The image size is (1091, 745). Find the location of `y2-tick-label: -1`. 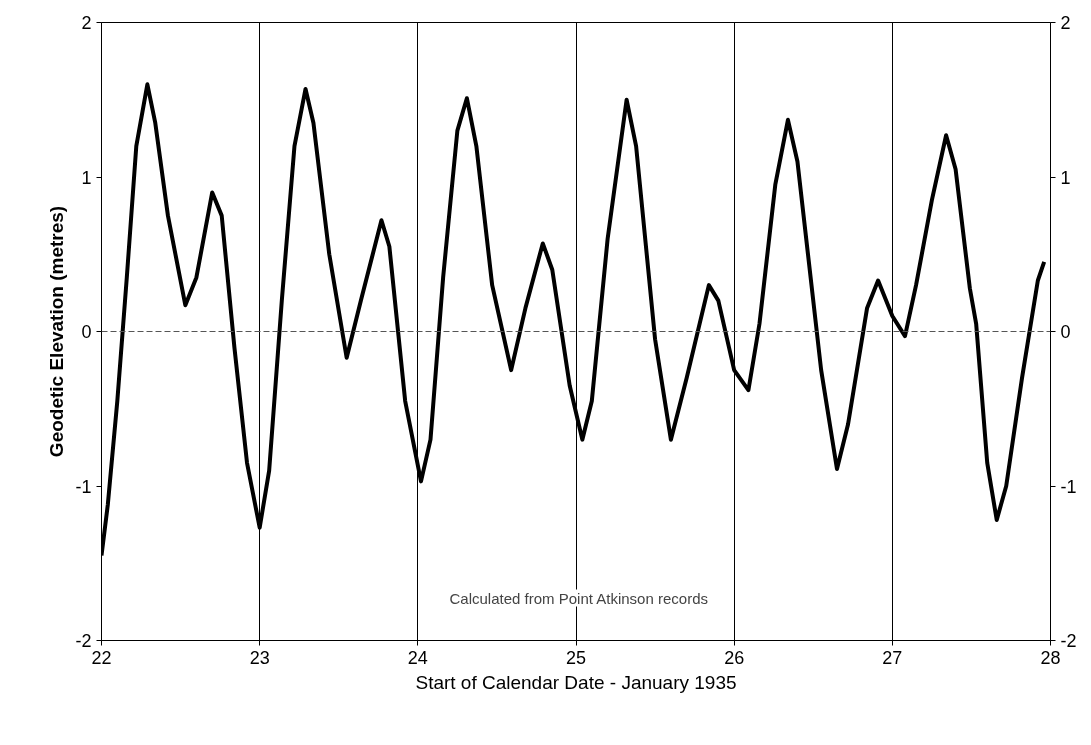

y2-tick-label: -1 is located at coordinates (1068, 486).